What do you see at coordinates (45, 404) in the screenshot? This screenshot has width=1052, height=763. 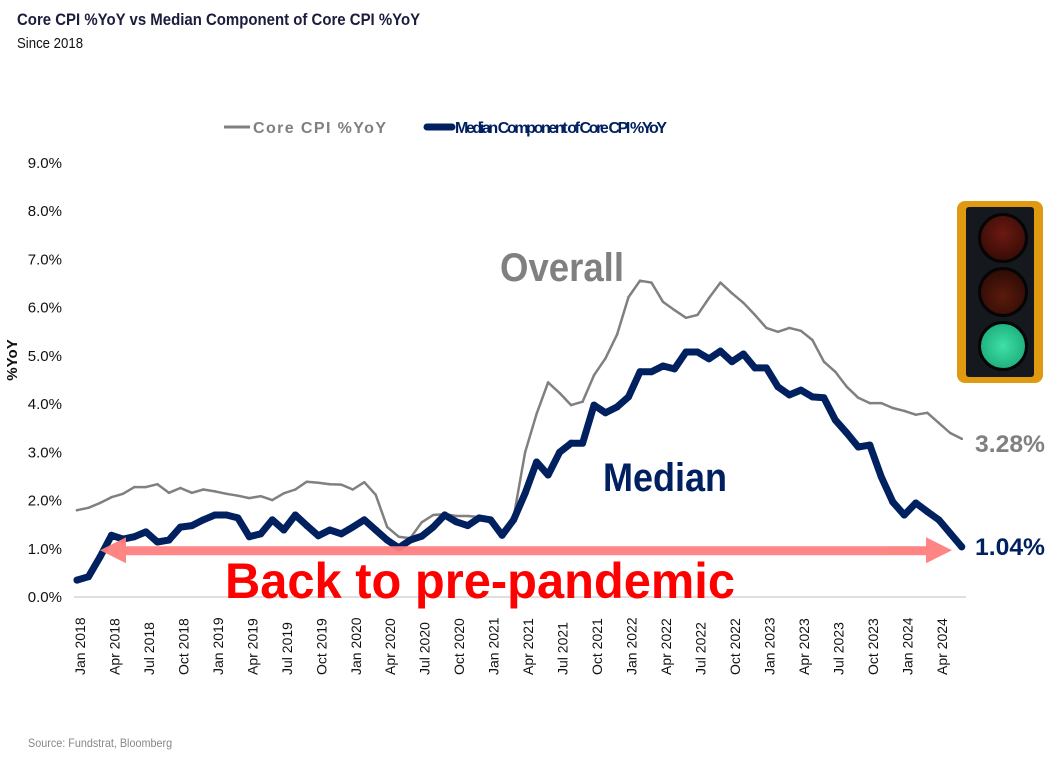 I see `y-tick-label: 4.0%` at bounding box center [45, 404].